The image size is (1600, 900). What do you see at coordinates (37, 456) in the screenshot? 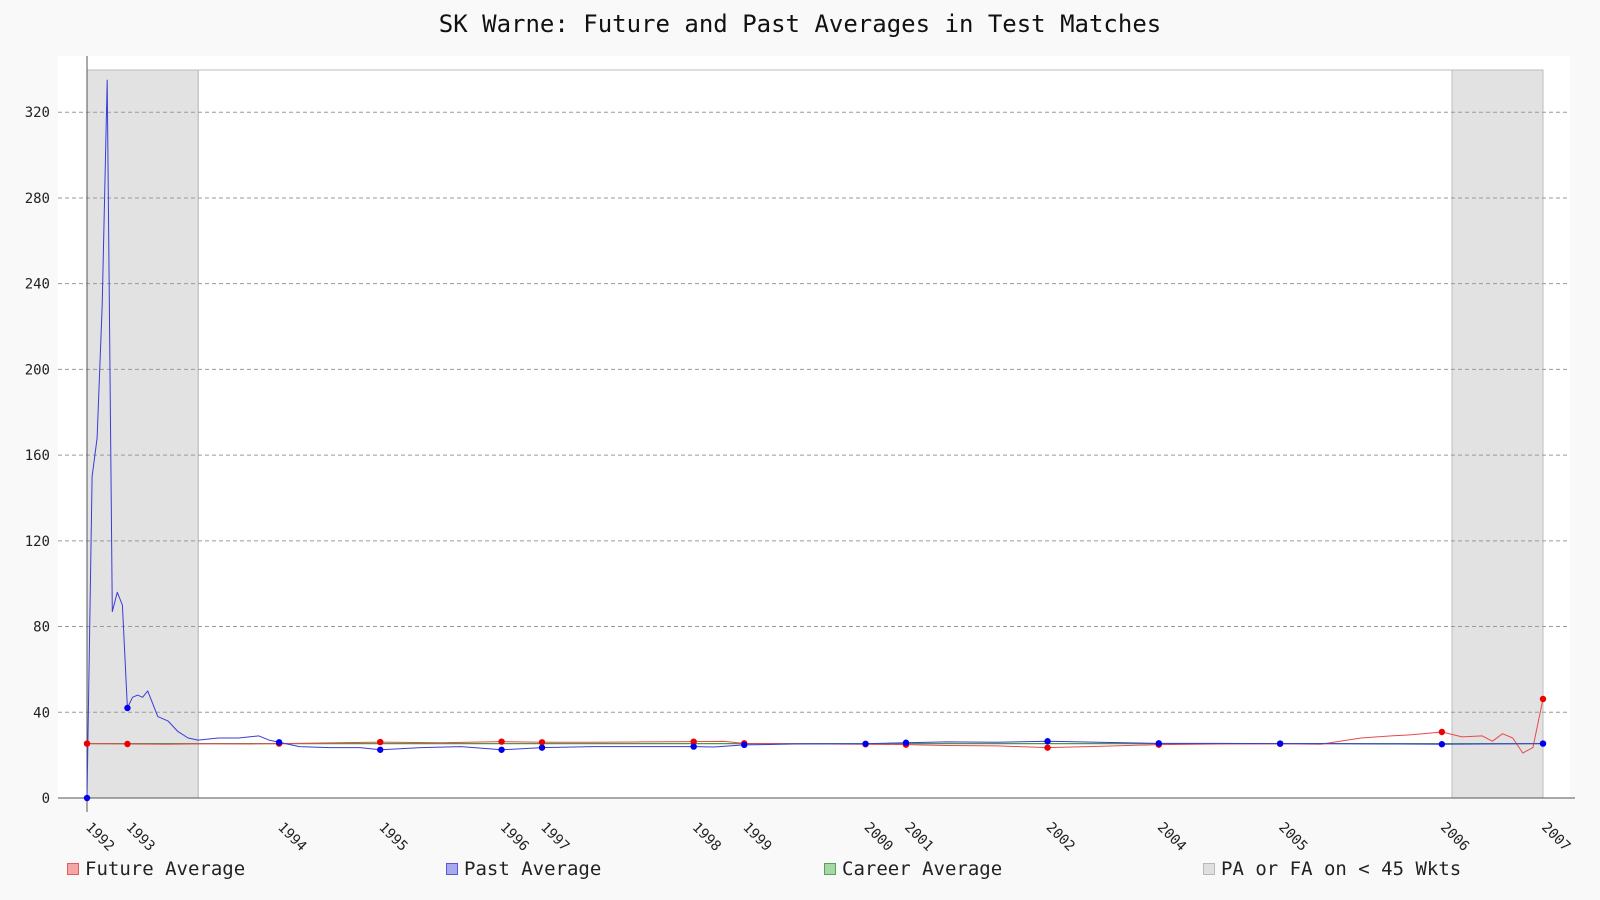
I see `y-tick-label: 160` at bounding box center [37, 456].